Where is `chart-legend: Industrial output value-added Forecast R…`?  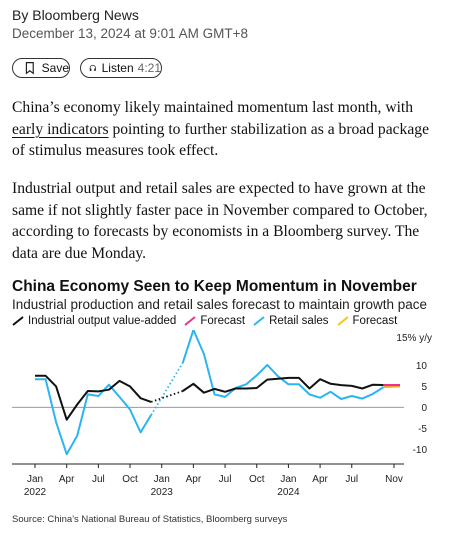 chart-legend: Industrial output value-added Forecast R… is located at coordinates (208, 321).